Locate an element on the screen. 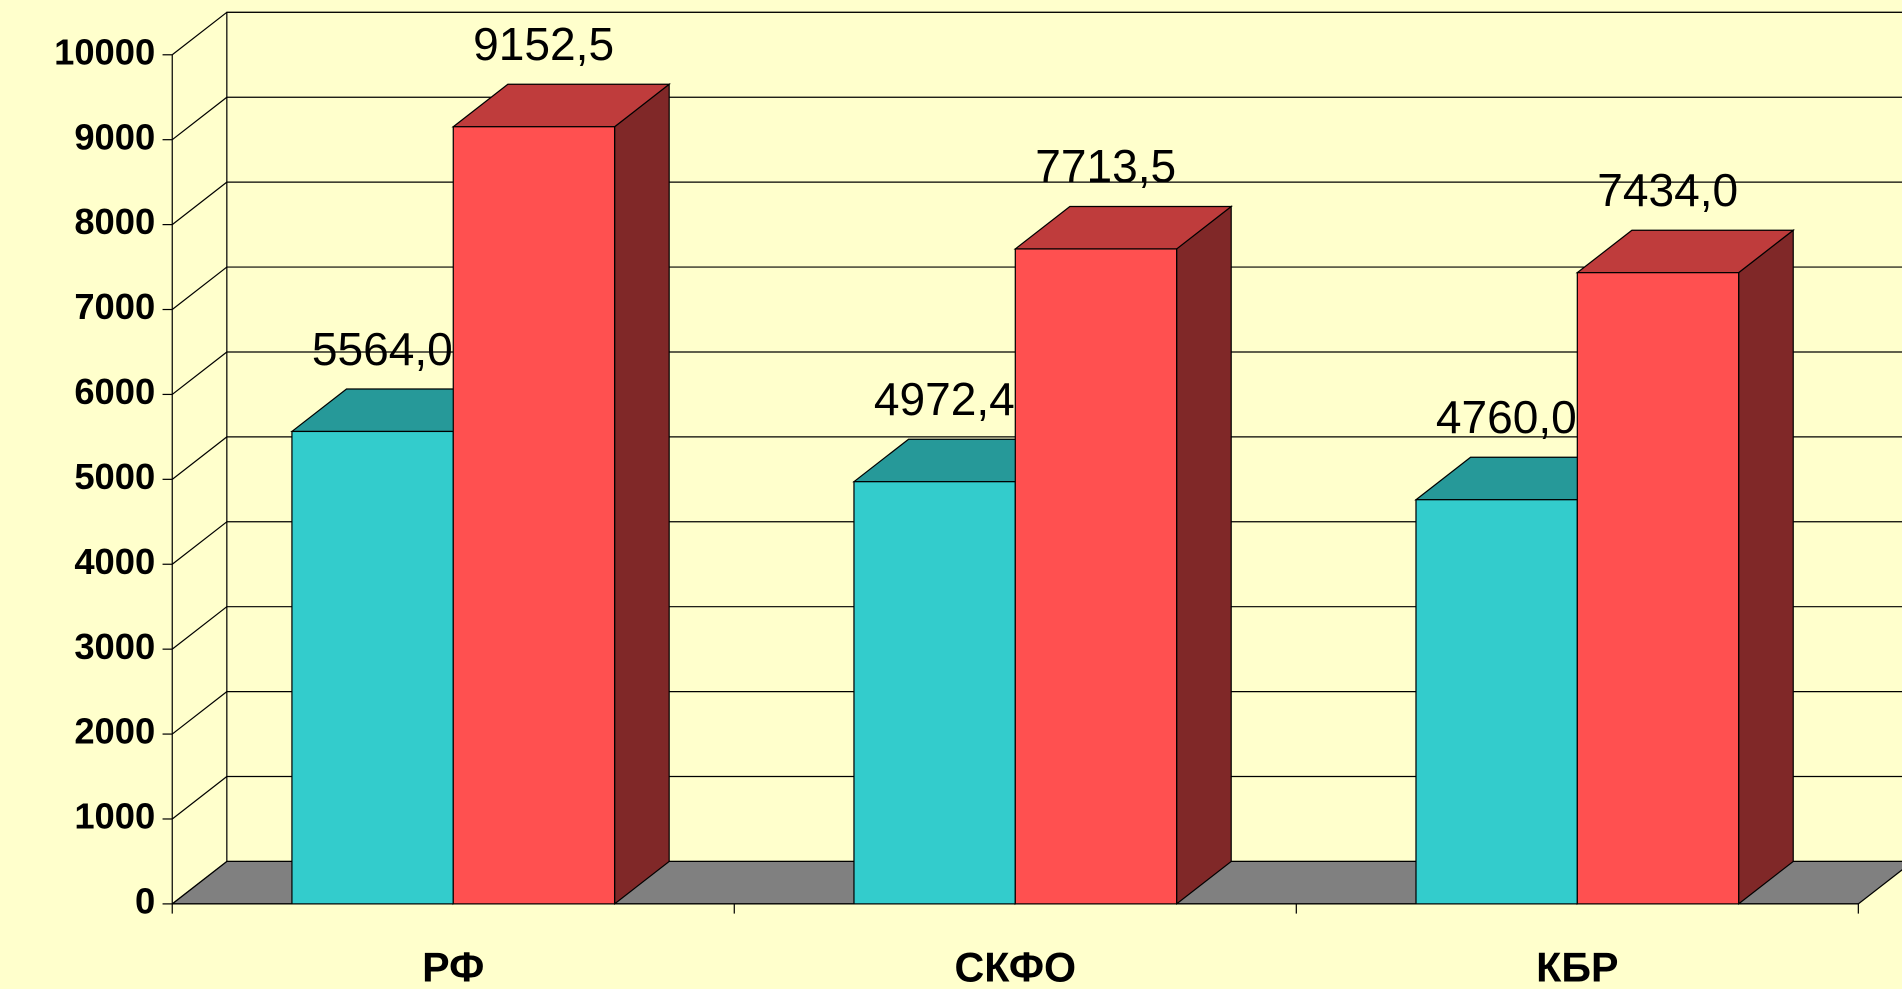 Image resolution: width=1902 pixels, height=989 pixels. data-label: 9152,5 is located at coordinates (543, 44).